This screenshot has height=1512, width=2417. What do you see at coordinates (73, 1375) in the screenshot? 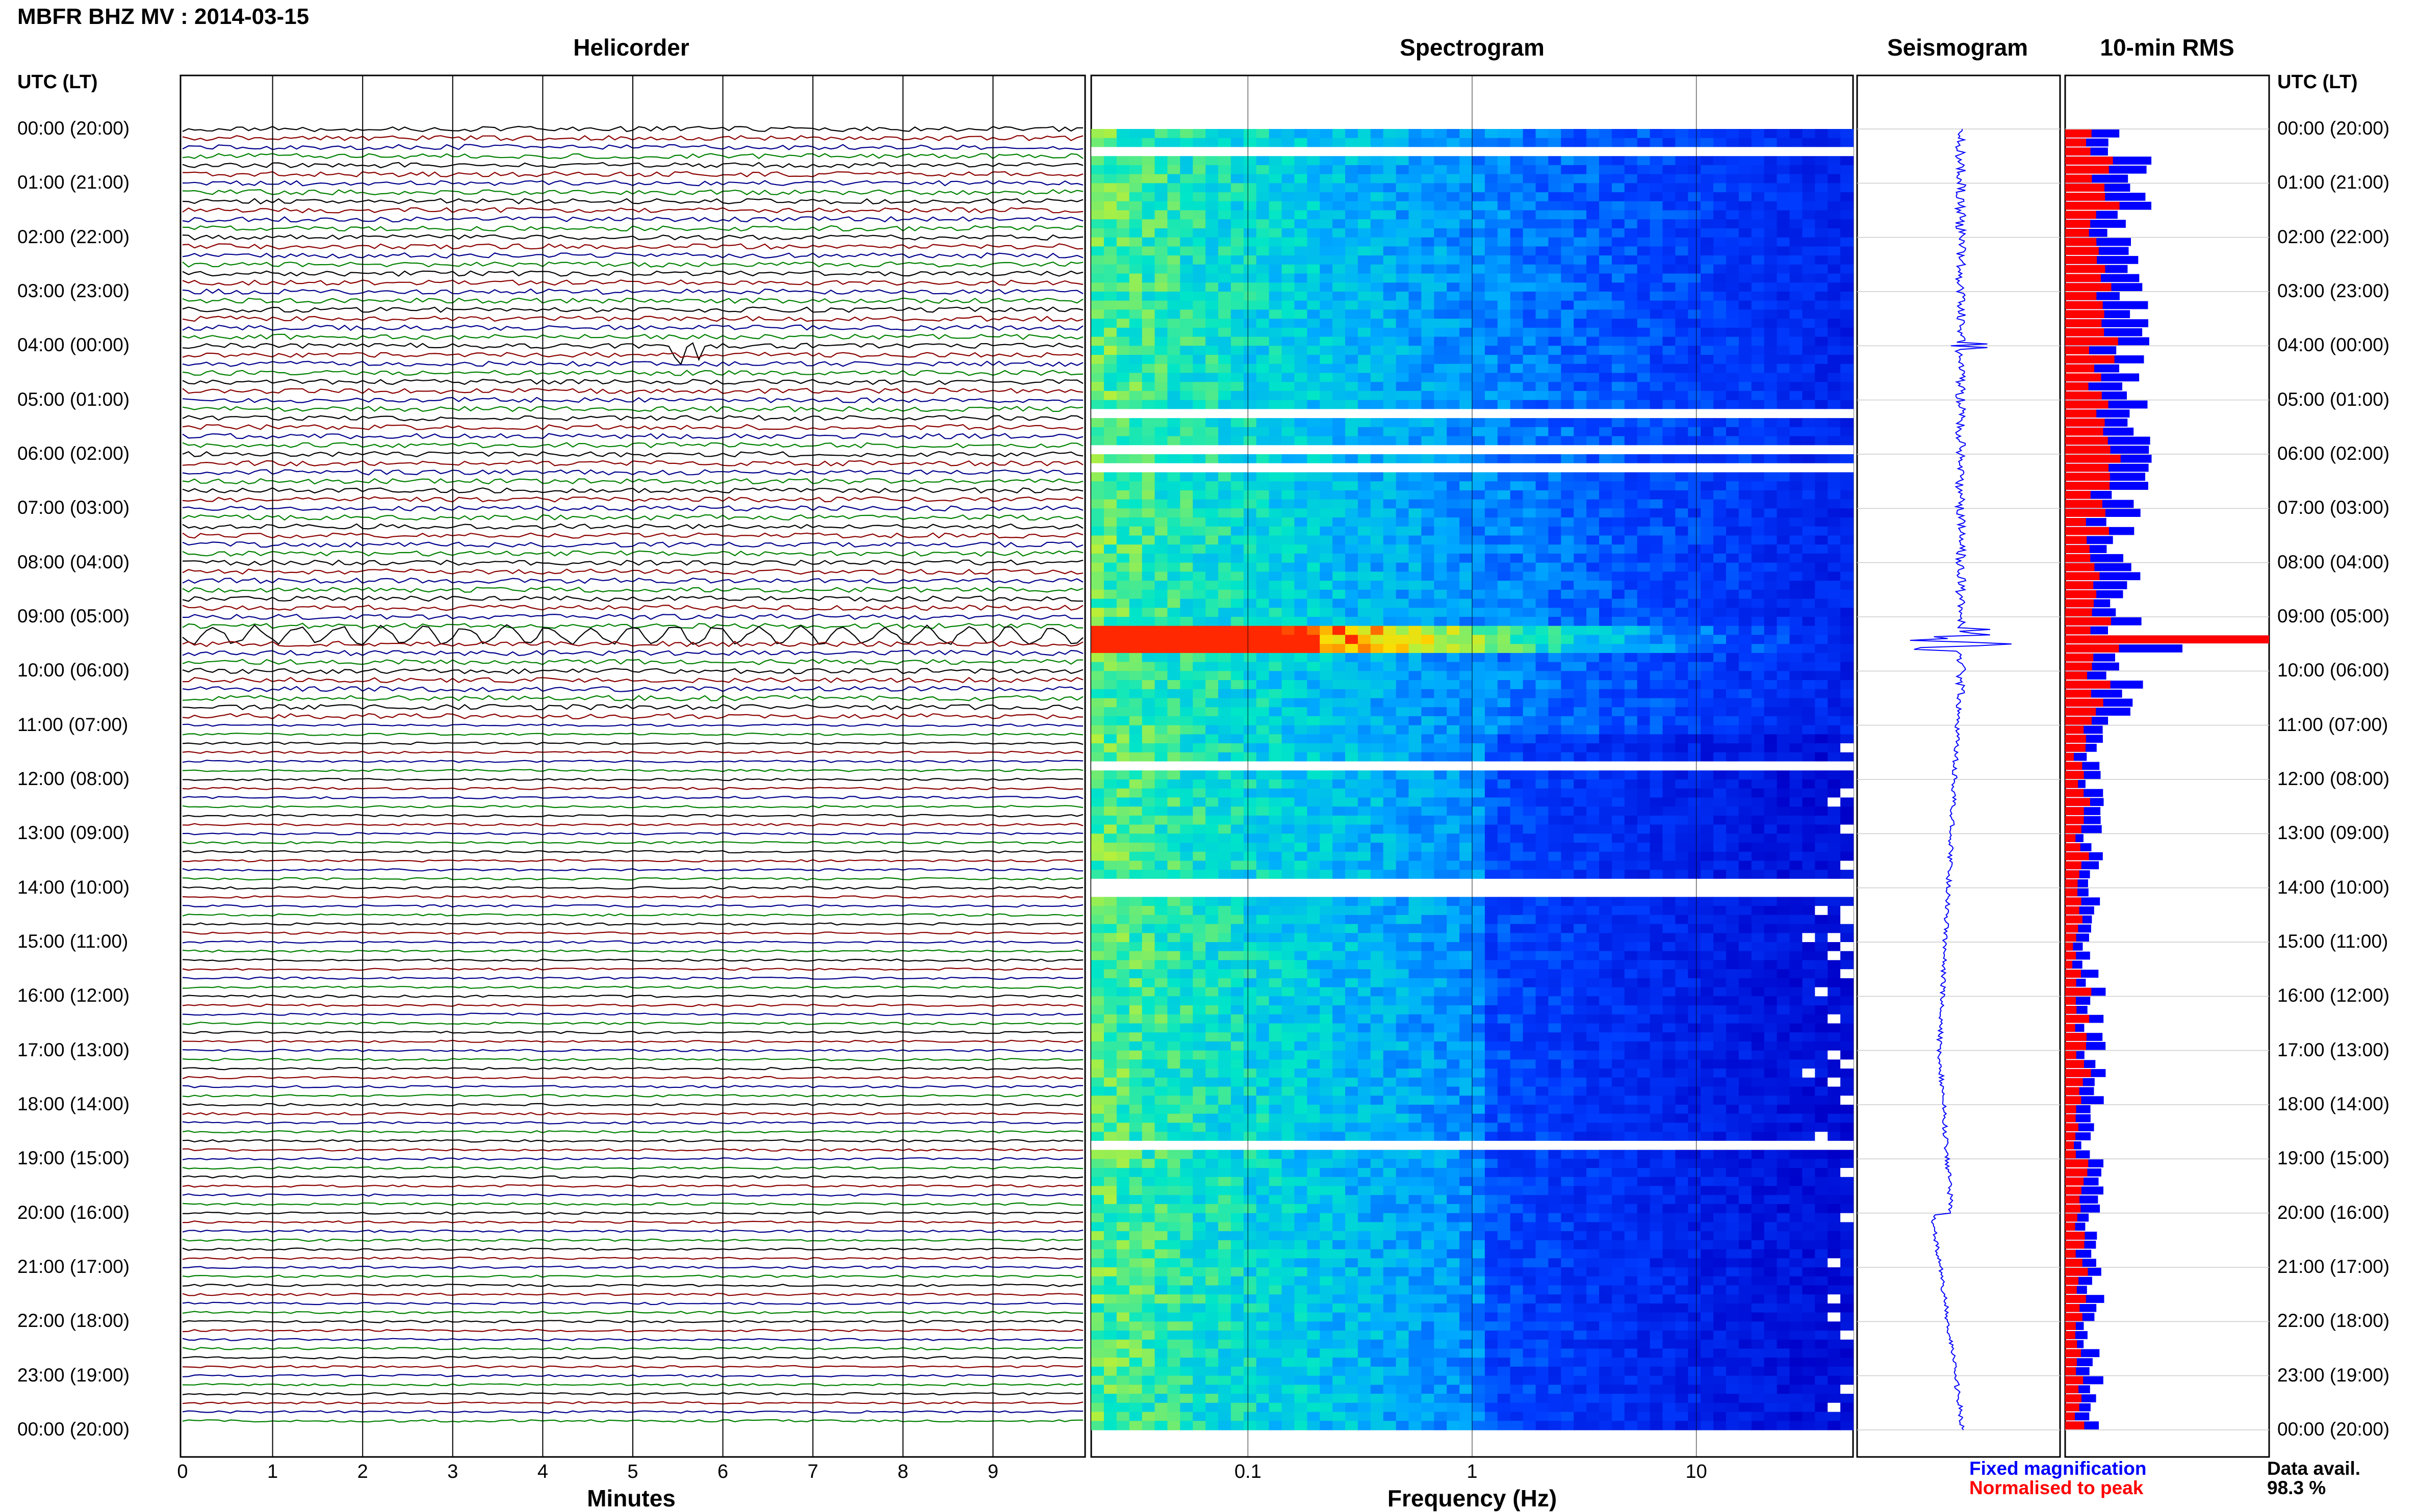
I see `row-label-left: 23:00 (19:00)` at bounding box center [73, 1375].